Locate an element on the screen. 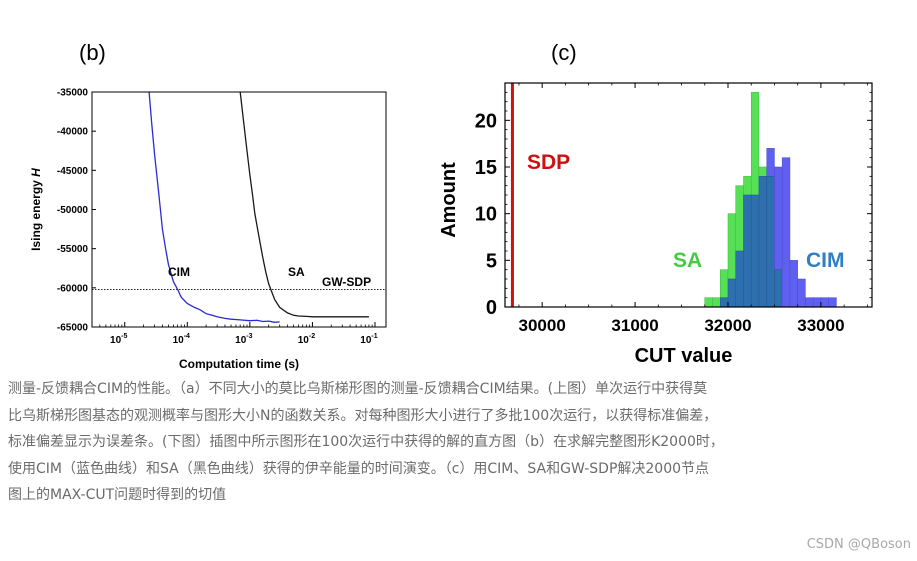 Image resolution: width=917 pixels, height=561 pixels. plot-frame-b is located at coordinates (239, 209).